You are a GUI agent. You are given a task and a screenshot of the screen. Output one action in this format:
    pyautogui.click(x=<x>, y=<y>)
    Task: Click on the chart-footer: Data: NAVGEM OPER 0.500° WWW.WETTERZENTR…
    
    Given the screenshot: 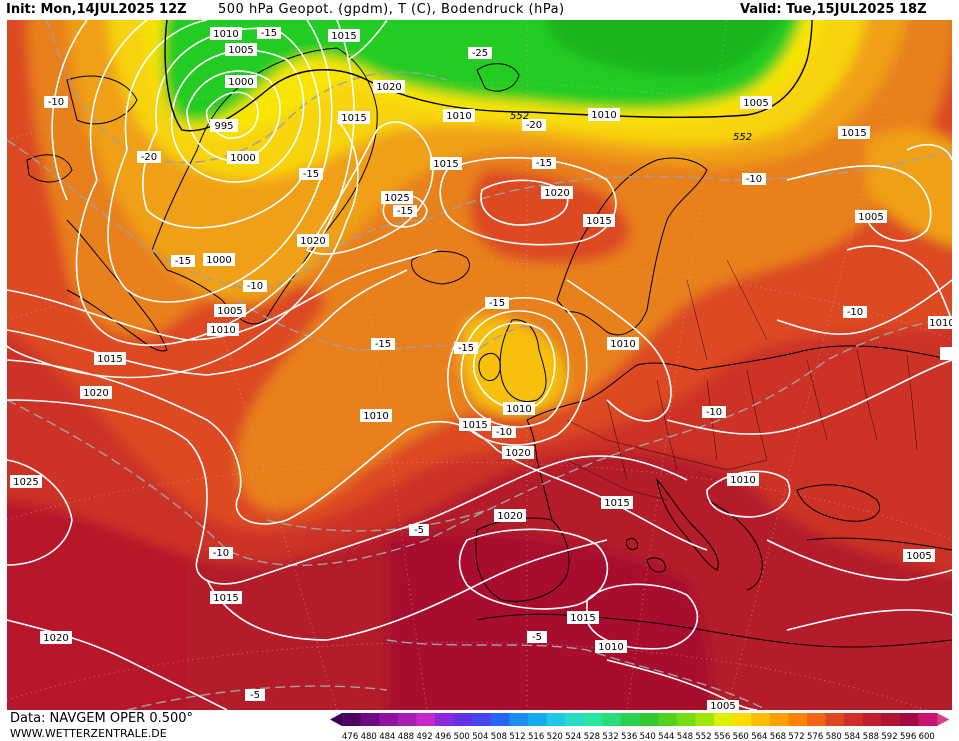 What is the action you would take?
    pyautogui.click(x=479, y=725)
    